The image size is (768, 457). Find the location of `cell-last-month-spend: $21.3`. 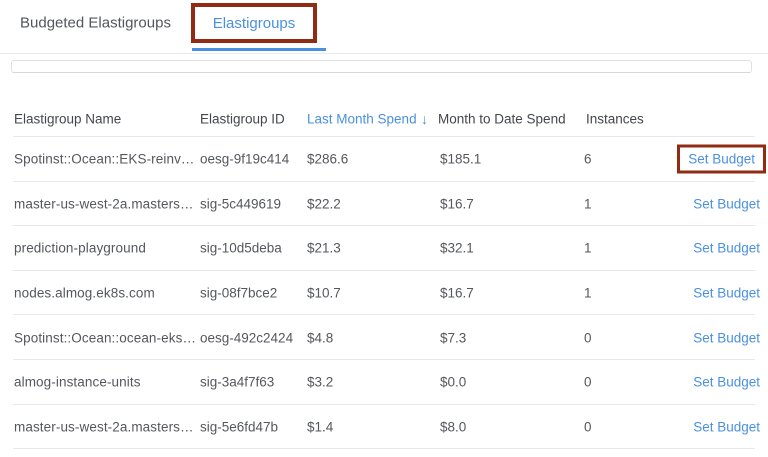

cell-last-month-spend: $21.3 is located at coordinates (324, 248).